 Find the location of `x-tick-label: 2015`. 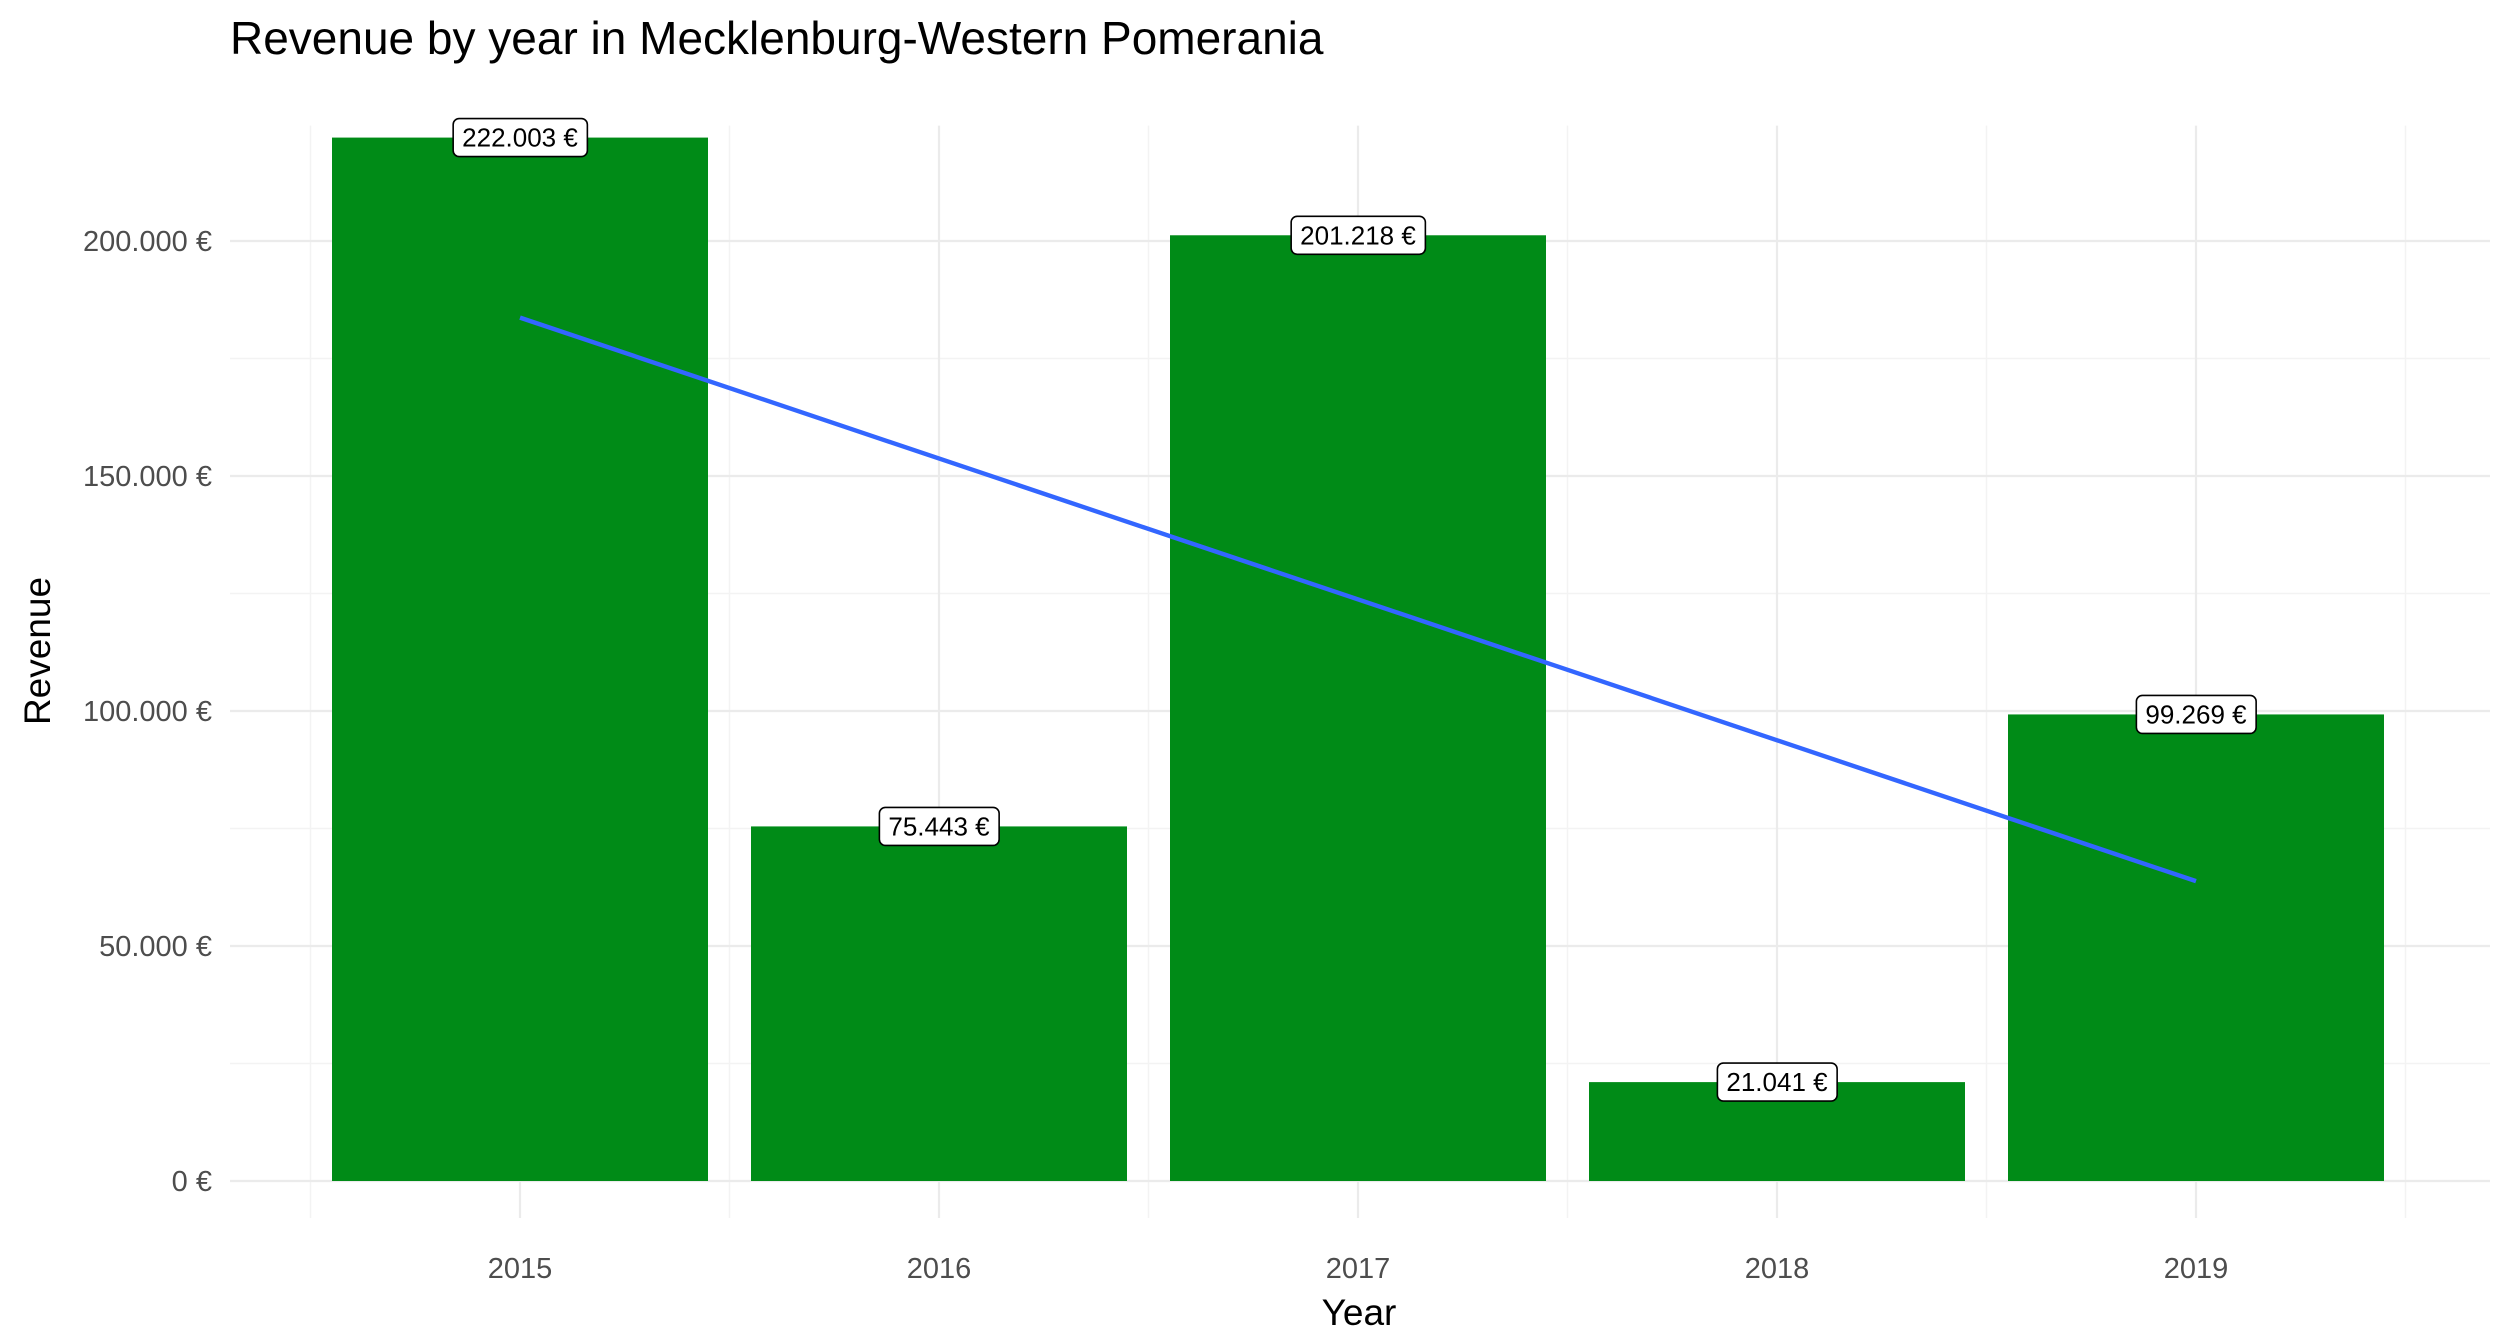

x-tick-label: 2015 is located at coordinates (520, 1269).